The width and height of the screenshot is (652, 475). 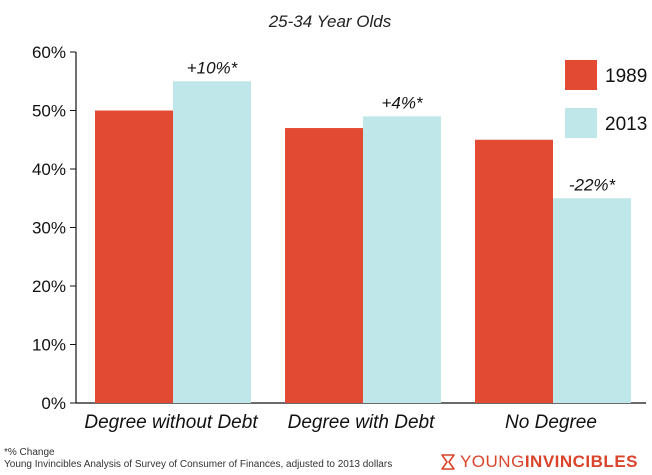 What do you see at coordinates (29, 452) in the screenshot?
I see `footnote: *% Change` at bounding box center [29, 452].